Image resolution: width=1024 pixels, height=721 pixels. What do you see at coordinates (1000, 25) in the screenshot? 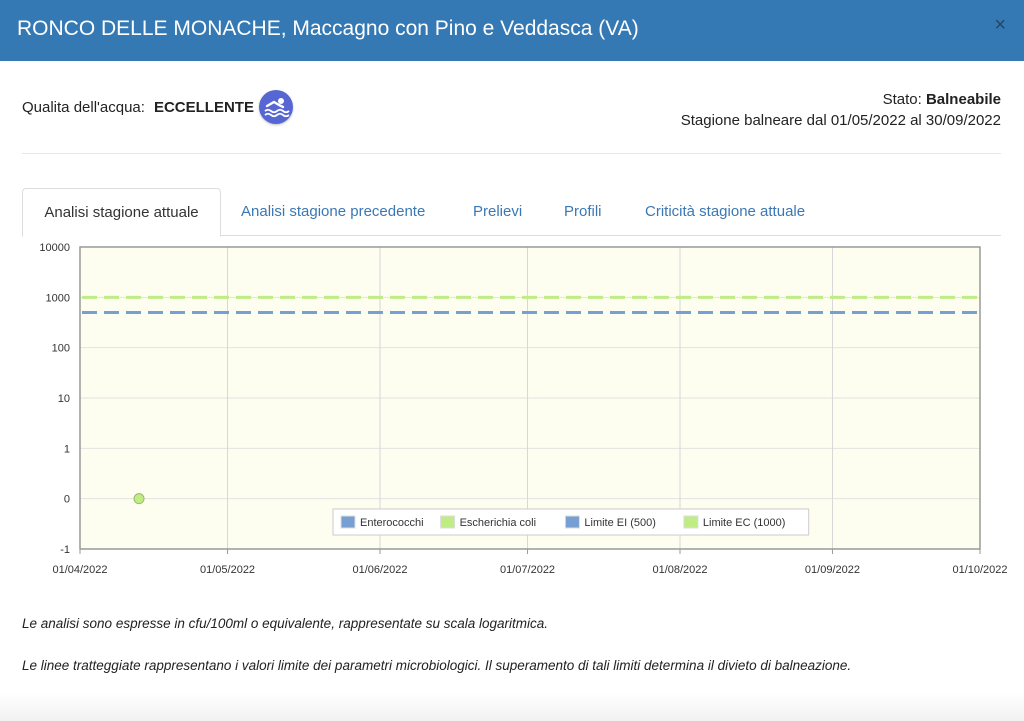
I see `close-button: ×` at bounding box center [1000, 25].